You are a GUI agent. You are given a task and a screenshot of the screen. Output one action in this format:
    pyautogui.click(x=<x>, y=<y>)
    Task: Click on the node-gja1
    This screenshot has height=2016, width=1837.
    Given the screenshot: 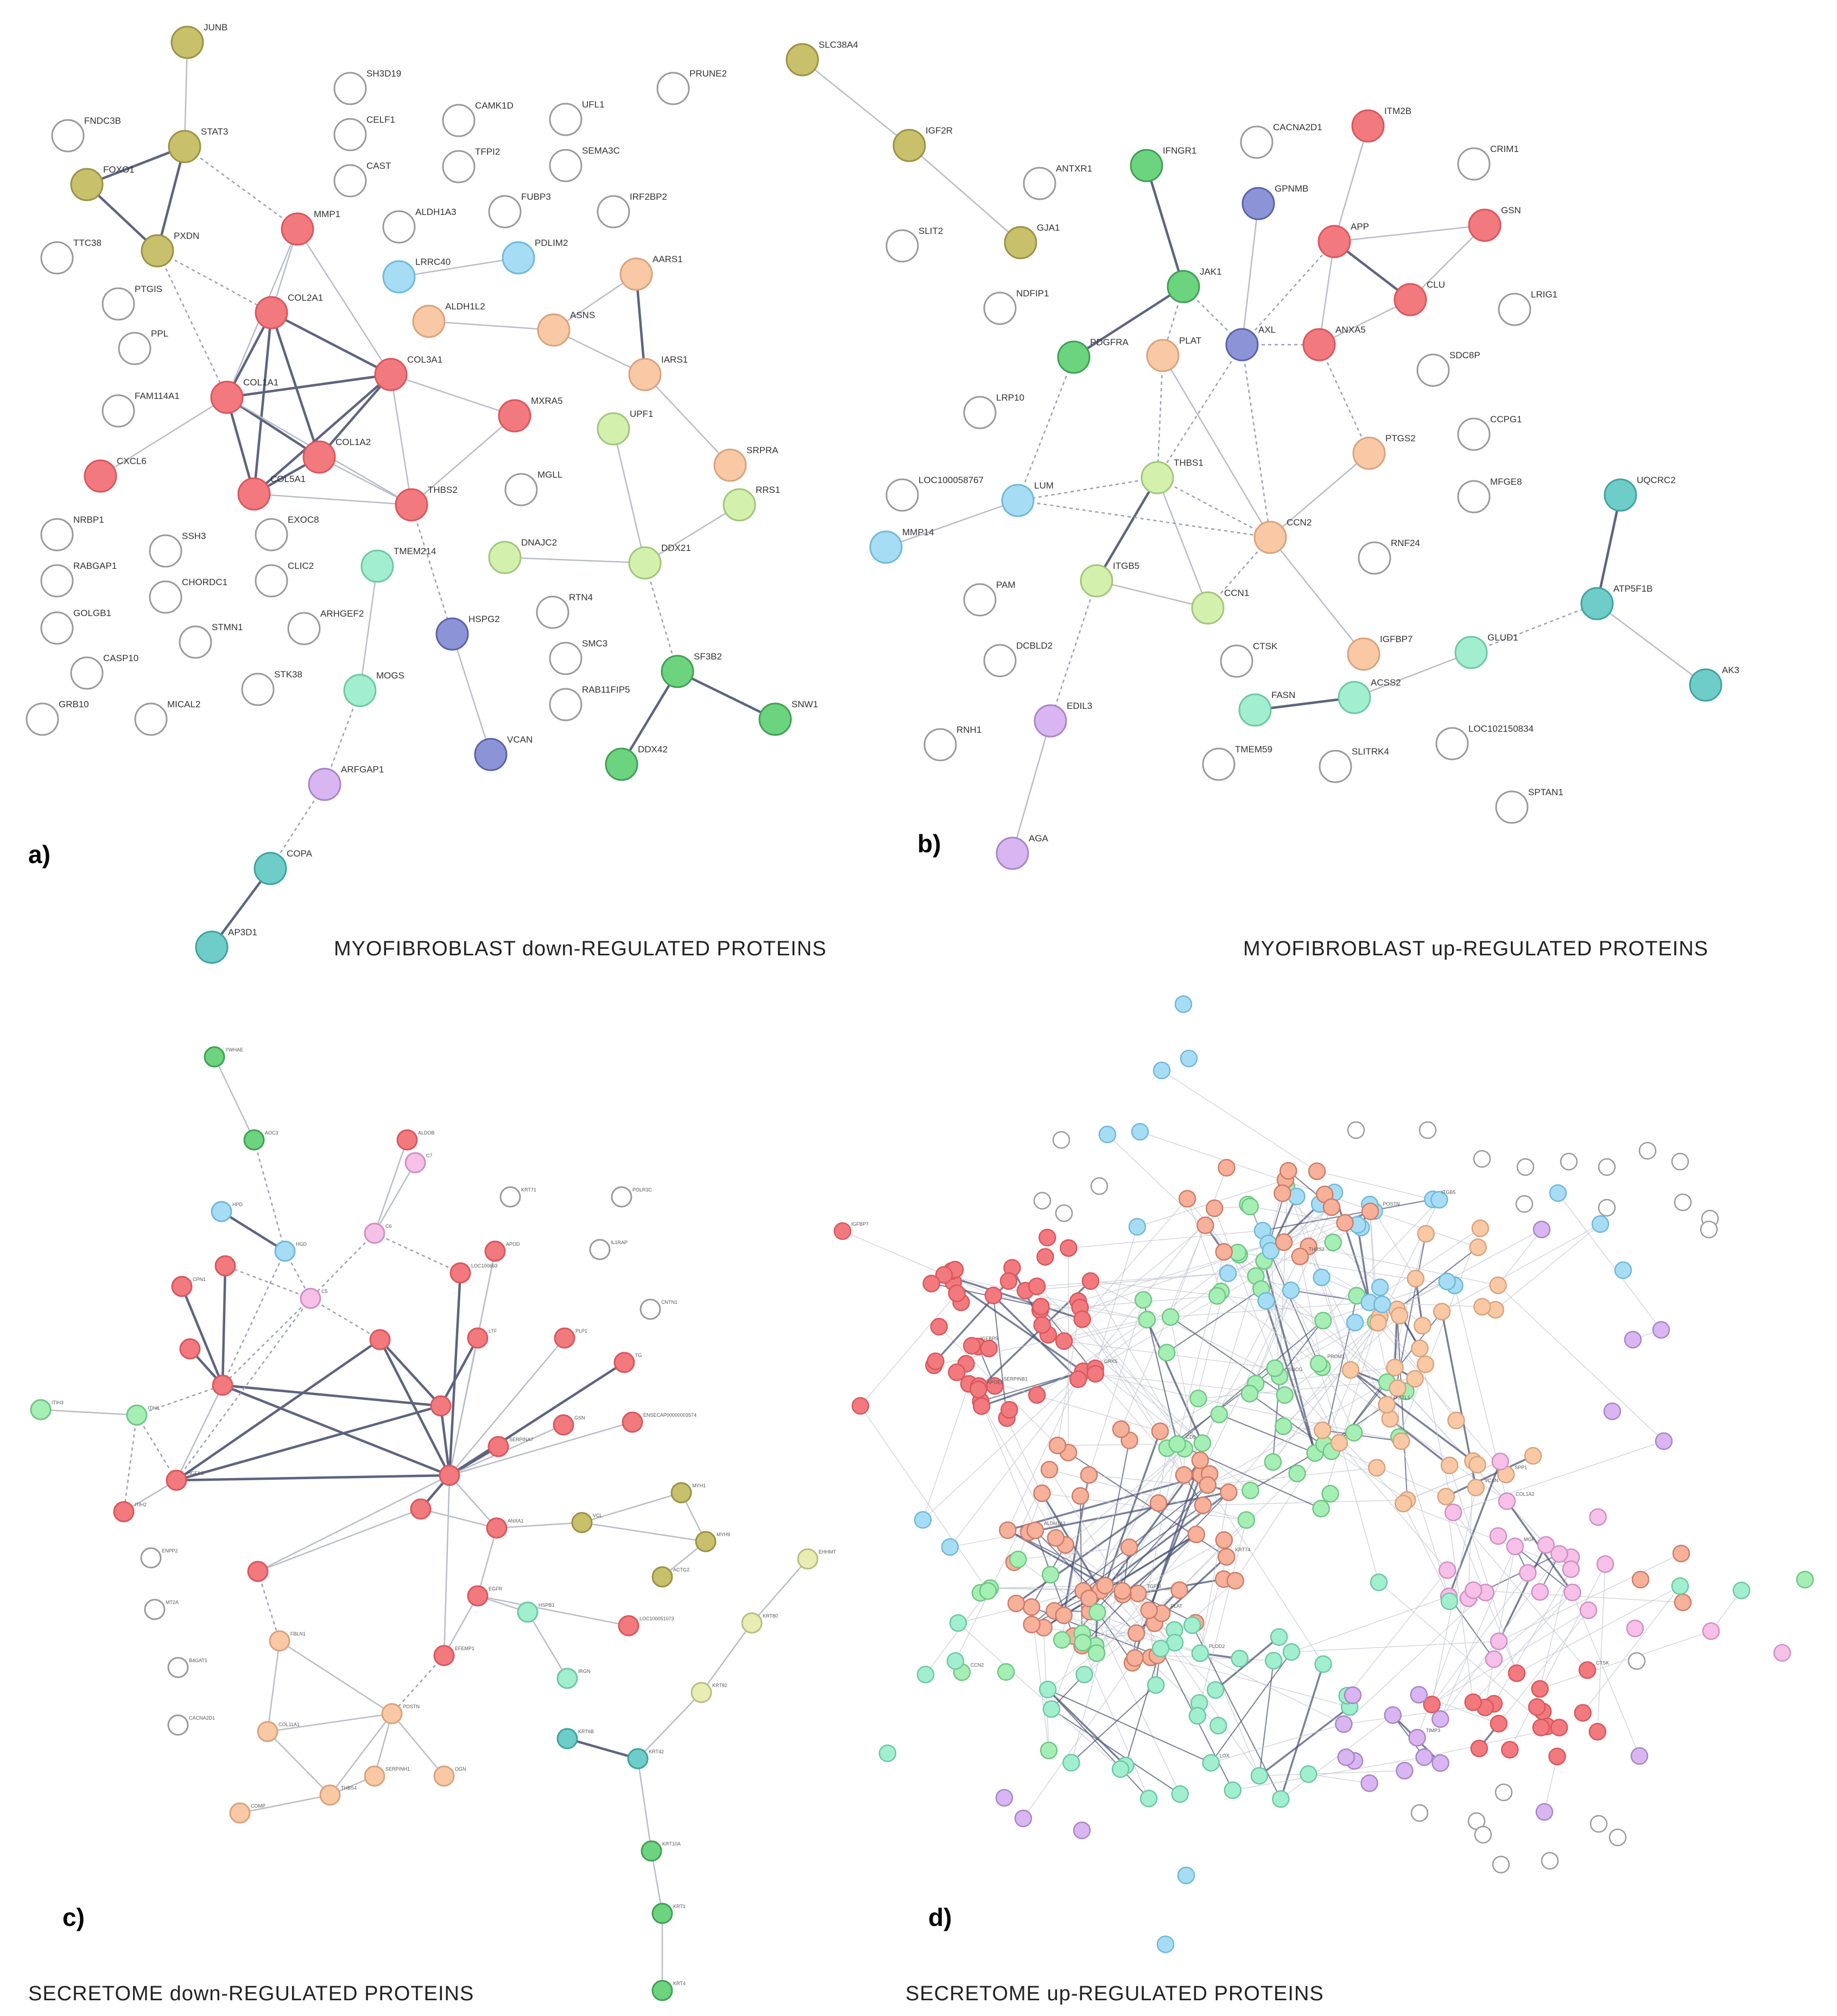 What is the action you would take?
    pyautogui.click(x=1020, y=242)
    